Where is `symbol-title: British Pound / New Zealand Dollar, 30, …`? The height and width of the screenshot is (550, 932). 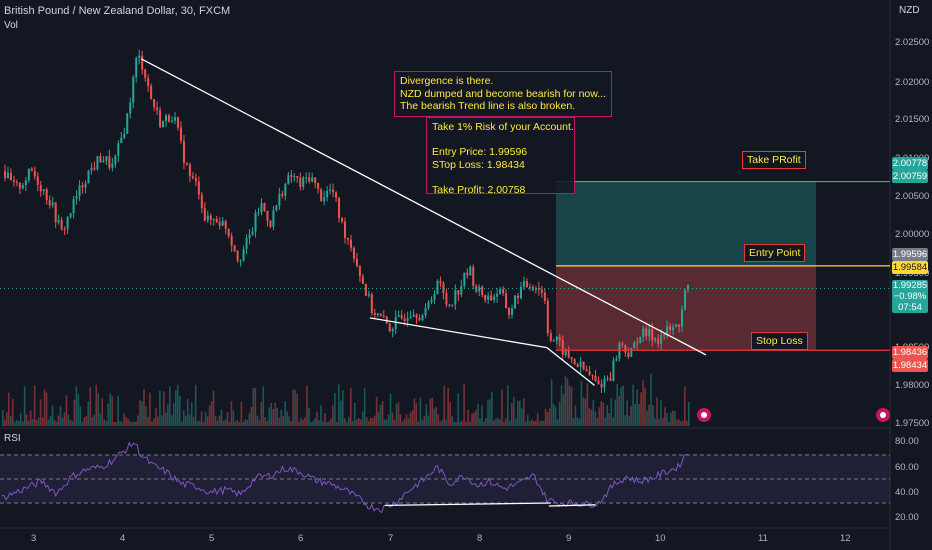 symbol-title: British Pound / New Zealand Dollar, 30, … is located at coordinates (117, 11).